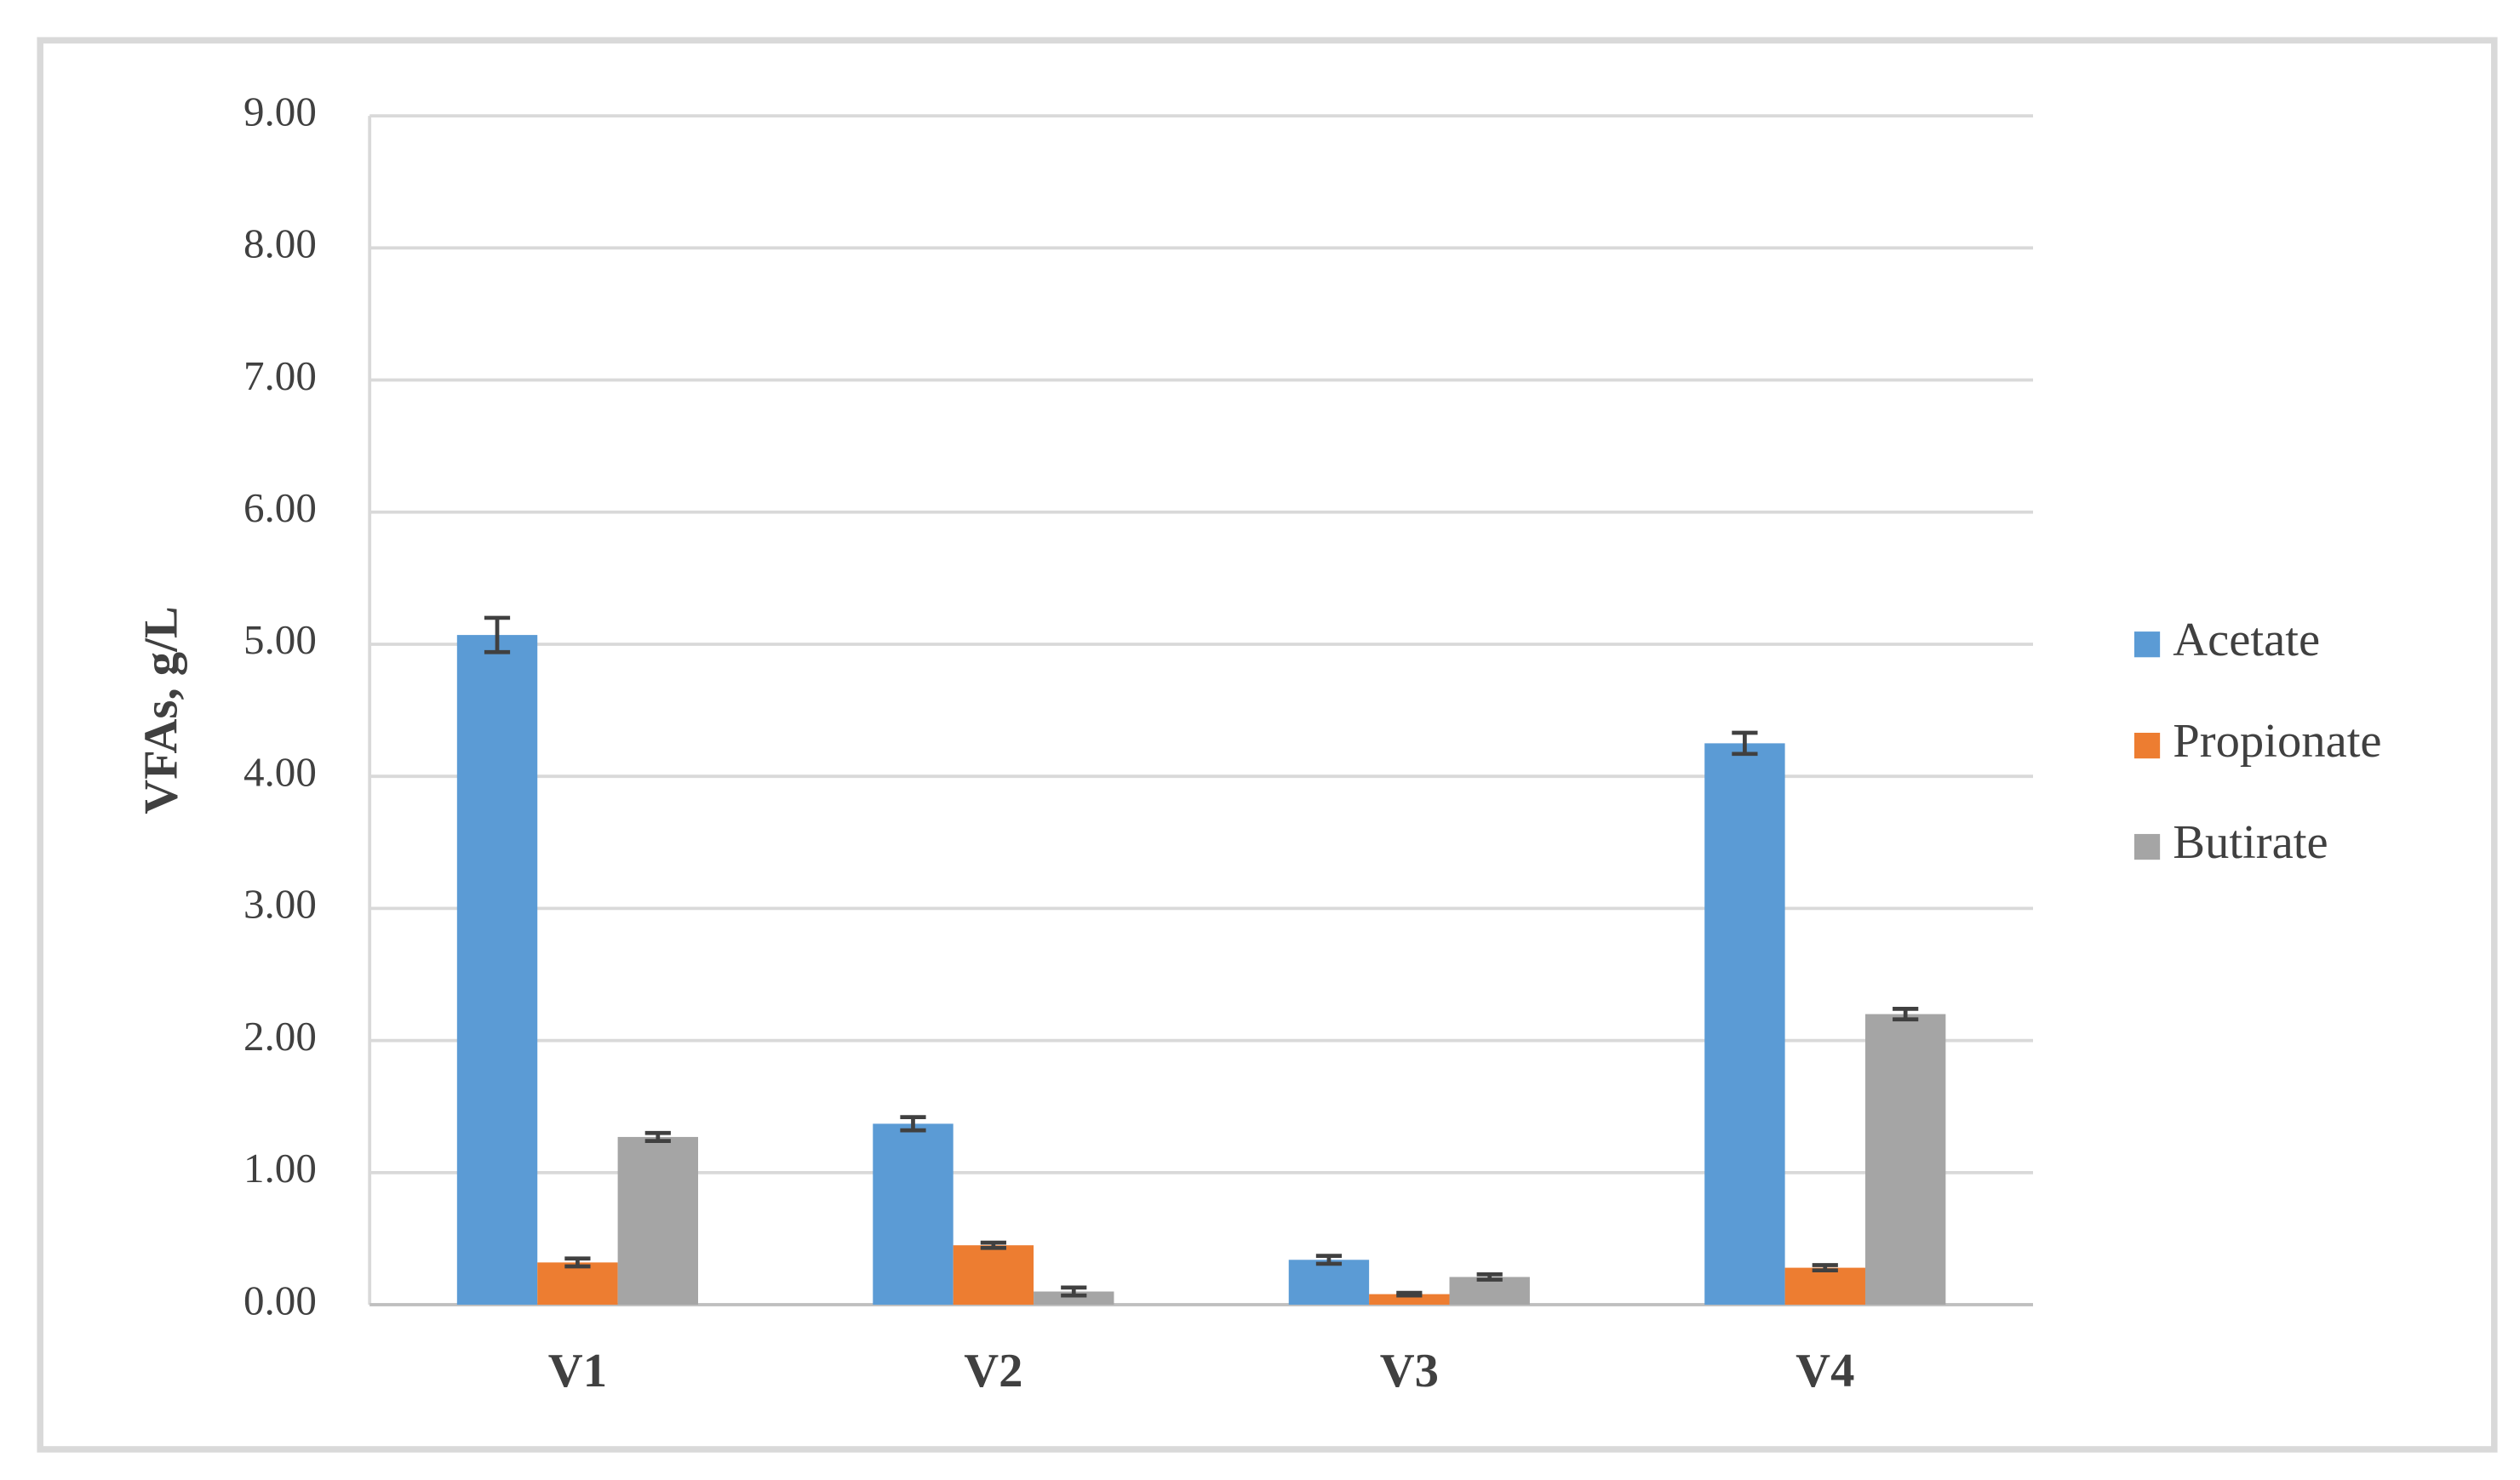 Image resolution: width=2520 pixels, height=1480 pixels. What do you see at coordinates (1825, 1371) in the screenshot?
I see `x-tick-label: V4` at bounding box center [1825, 1371].